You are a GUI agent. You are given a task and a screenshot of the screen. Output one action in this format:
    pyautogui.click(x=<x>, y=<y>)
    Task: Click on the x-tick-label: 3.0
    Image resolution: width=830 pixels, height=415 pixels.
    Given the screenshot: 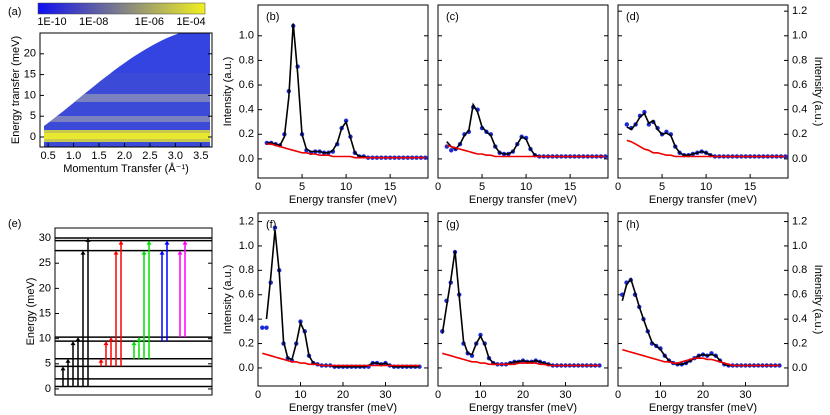 What is the action you would take?
    pyautogui.click(x=175, y=156)
    